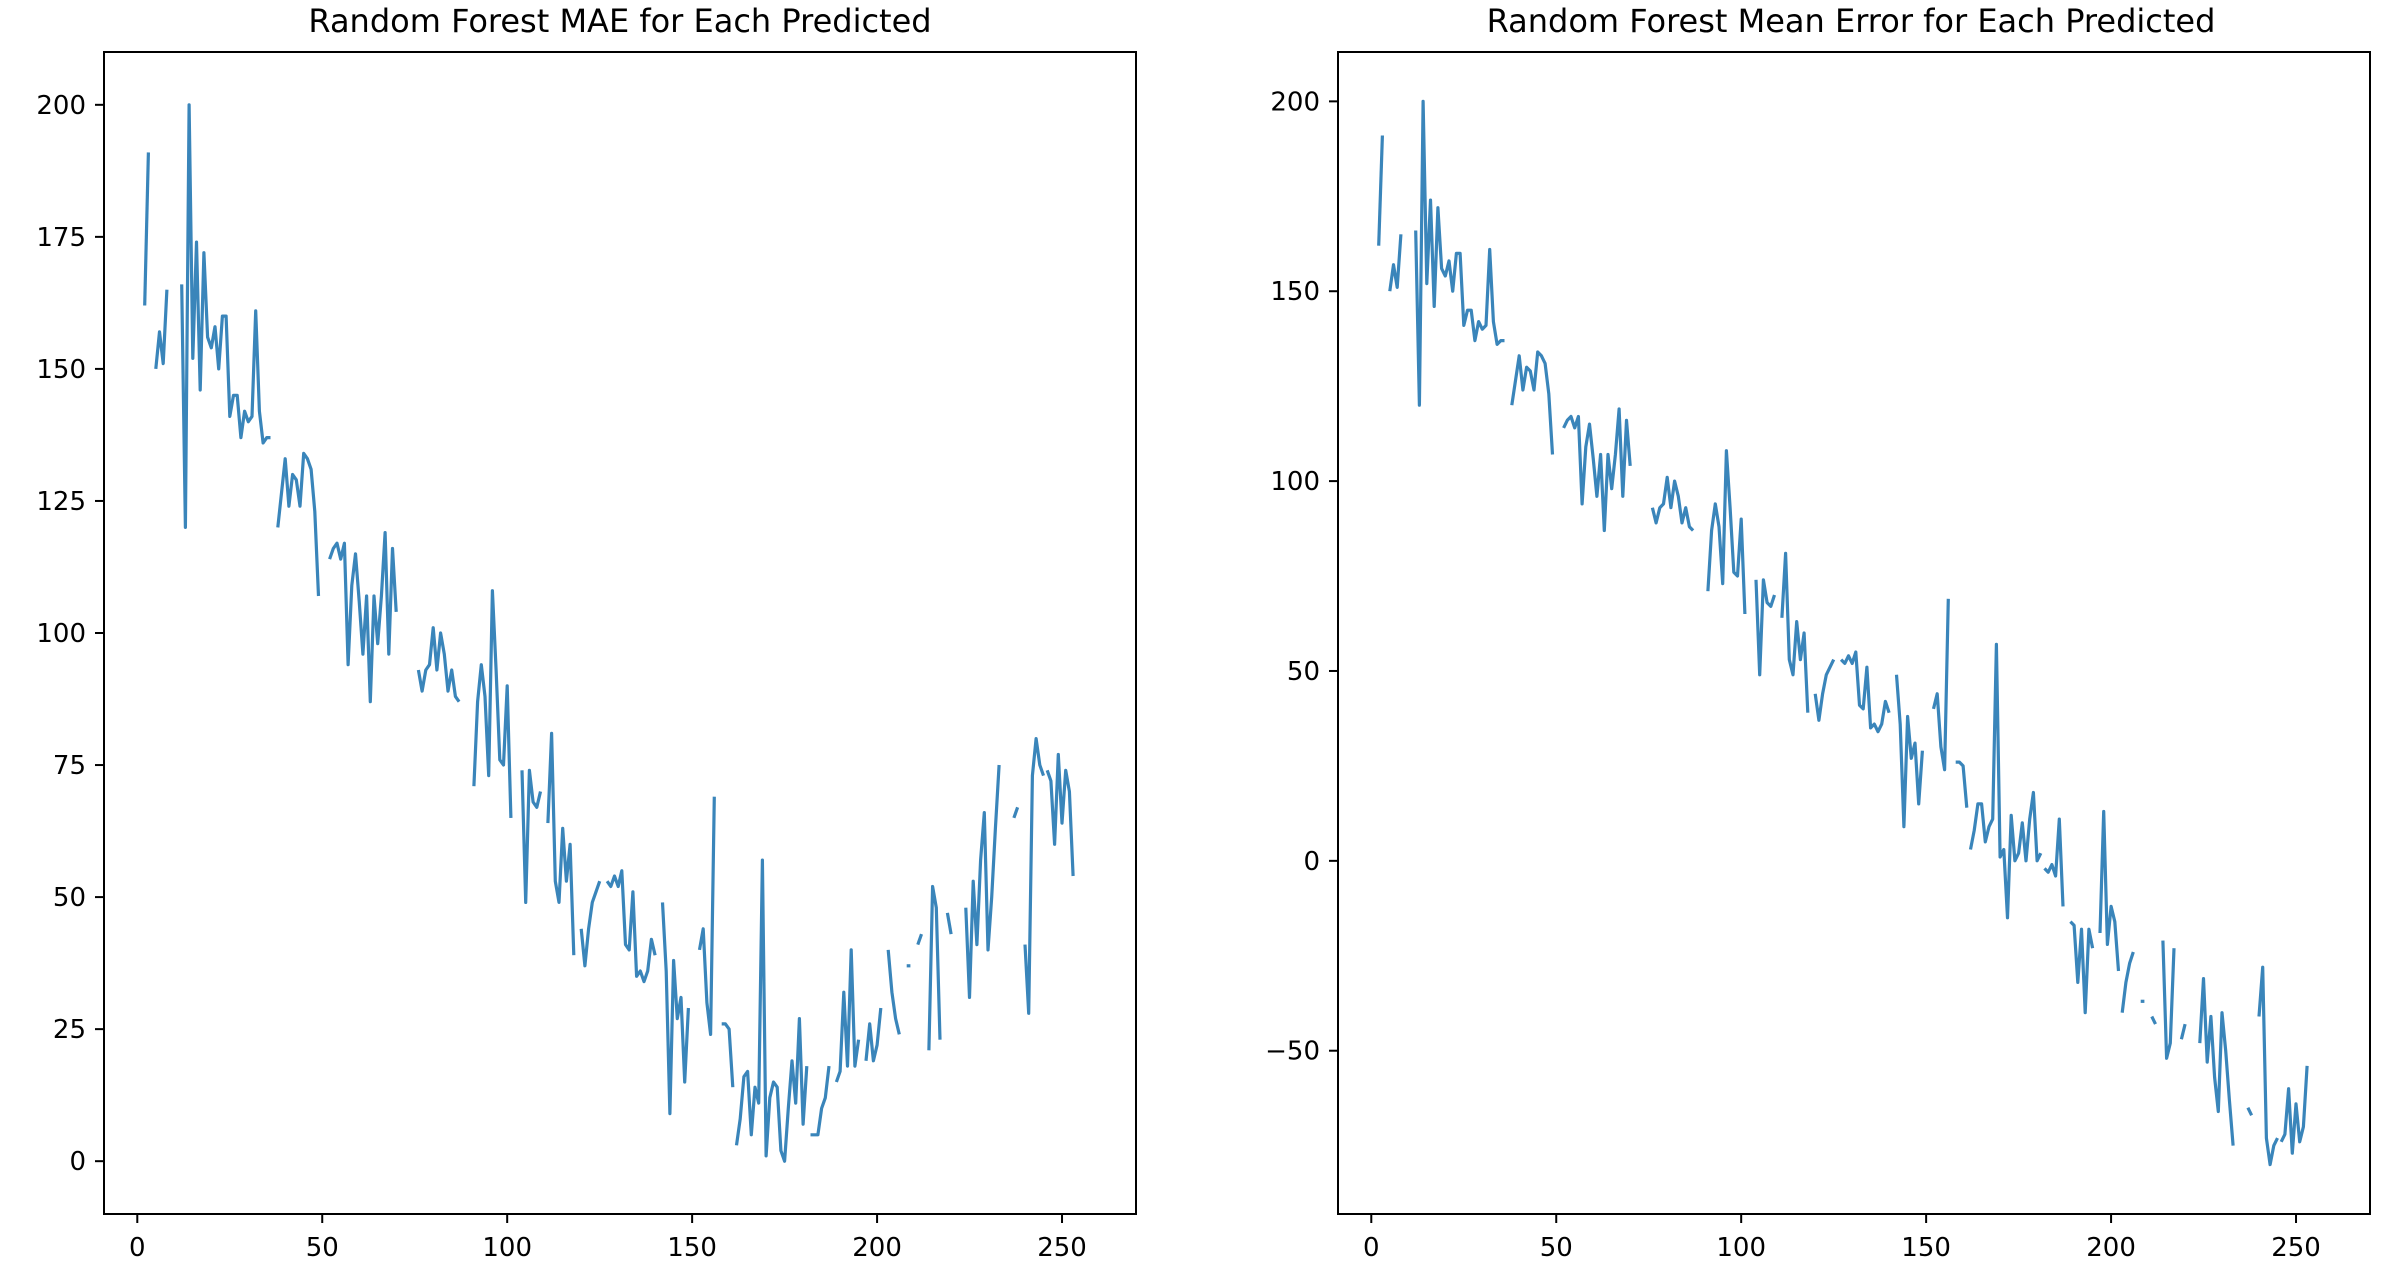 The height and width of the screenshot is (1280, 2392). What do you see at coordinates (1292, 1052) in the screenshot?
I see `y-tick-label: −50` at bounding box center [1292, 1052].